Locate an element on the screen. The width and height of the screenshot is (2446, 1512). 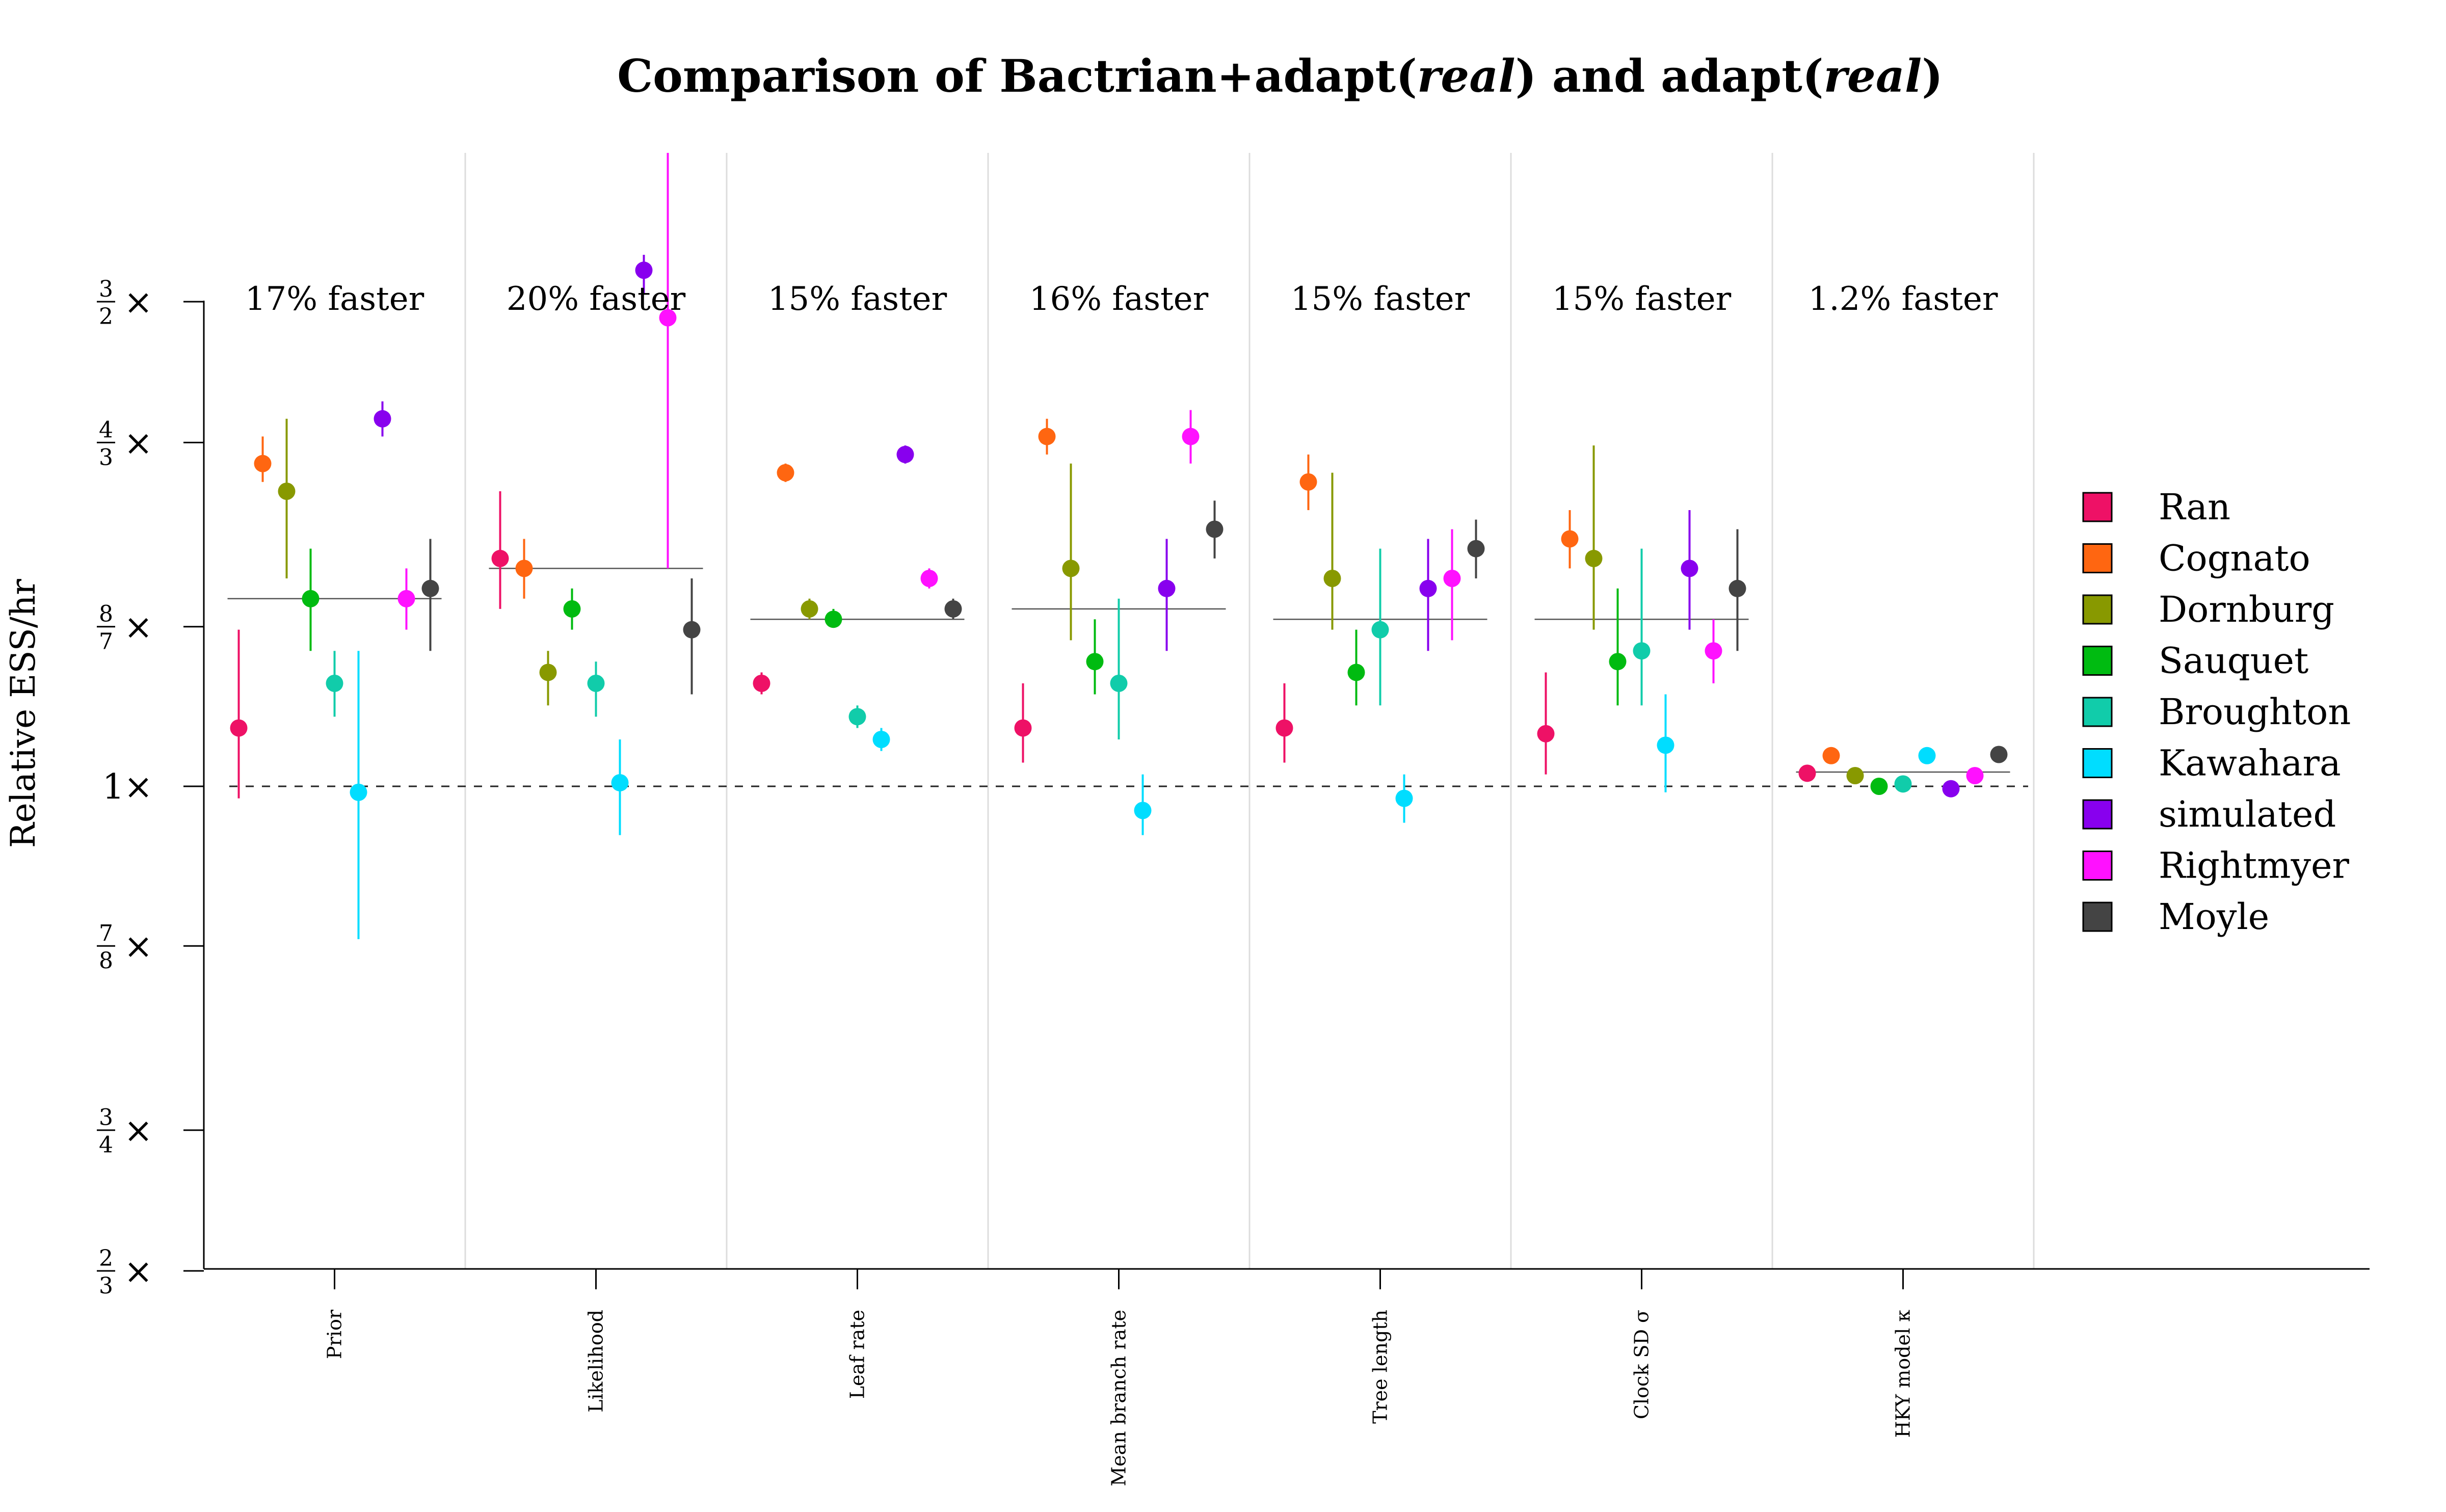
legend-label: Cognato is located at coordinates (2234, 558).